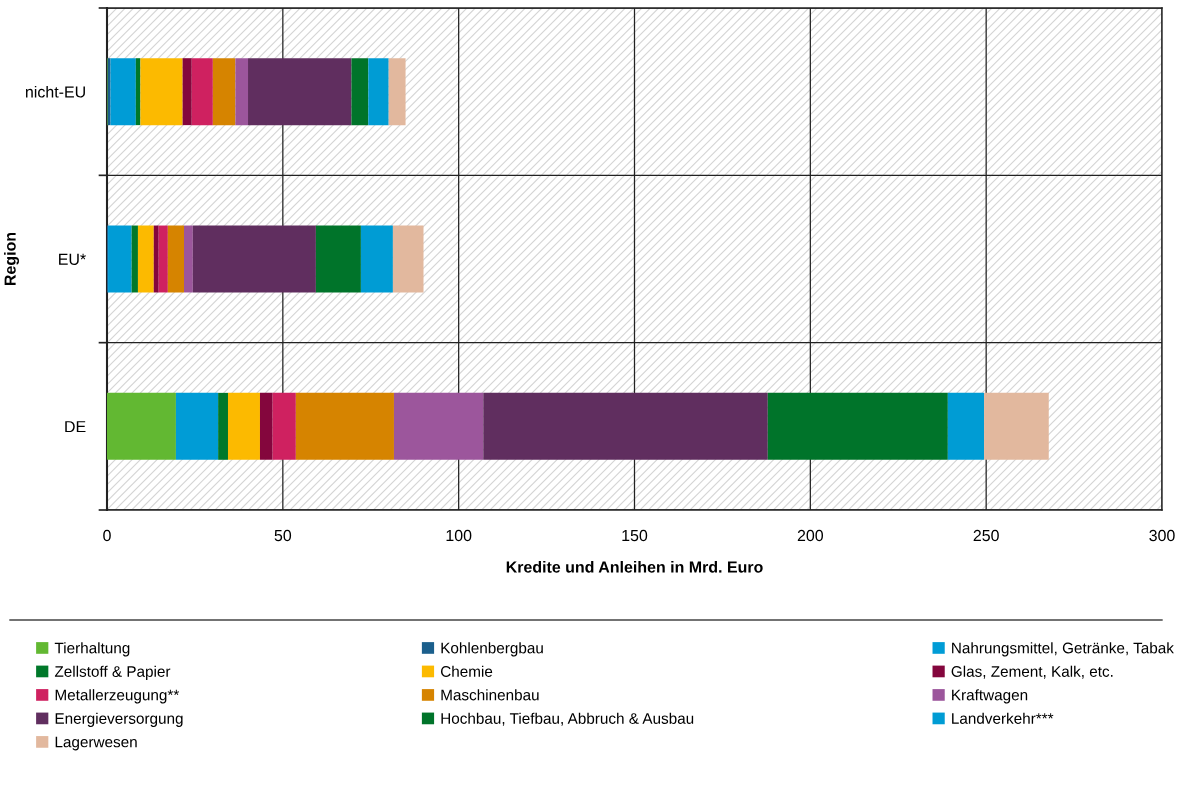 The image size is (1184, 800). Describe the element at coordinates (283, 535) in the screenshot. I see `x-tick-label: 50` at that location.